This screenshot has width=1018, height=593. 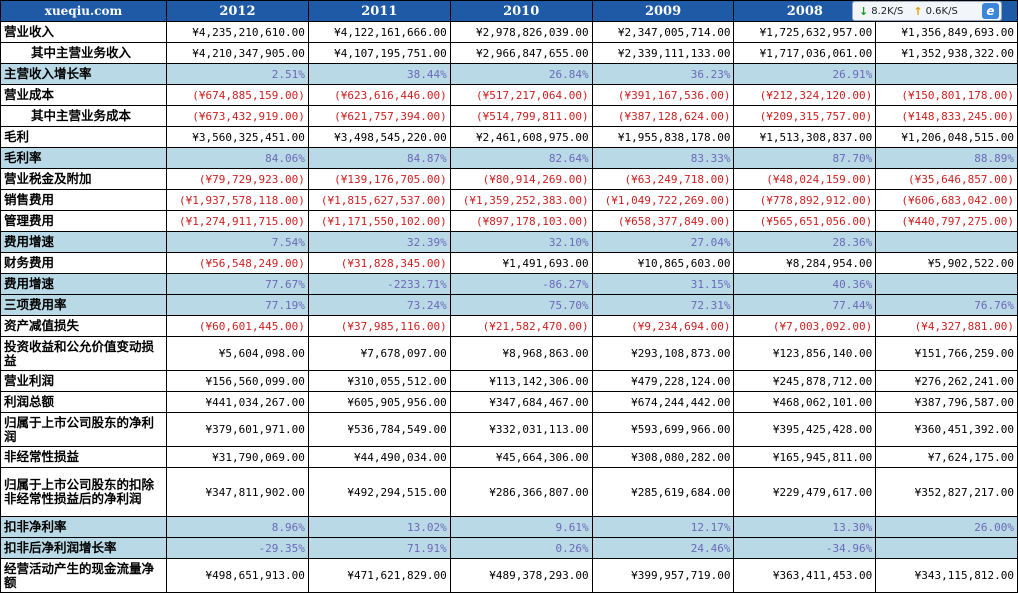 I want to click on value-cell: 13.02%, so click(x=379, y=527).